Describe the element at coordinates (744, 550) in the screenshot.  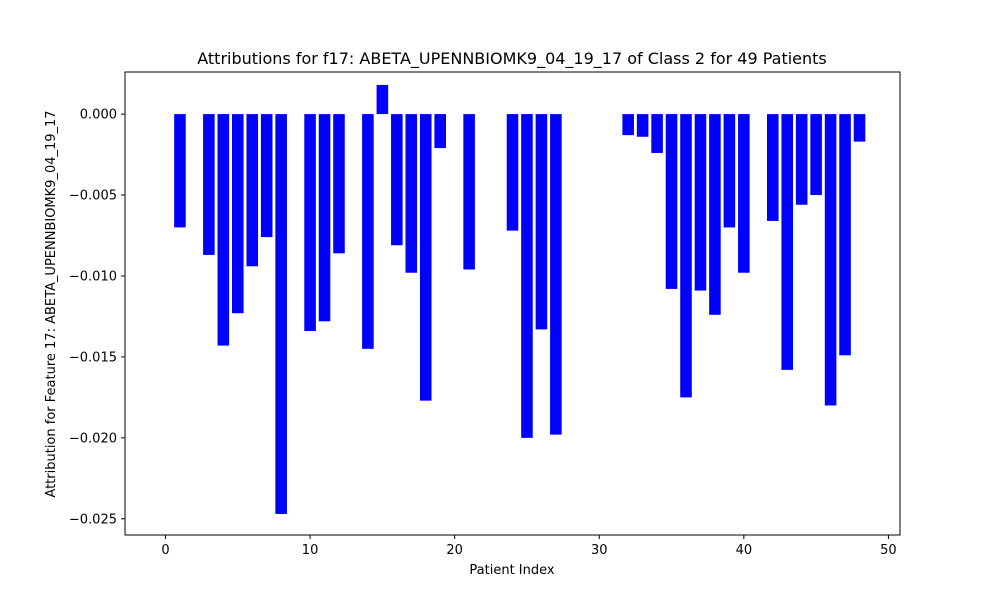
I see `x-tick-label: 40` at that location.